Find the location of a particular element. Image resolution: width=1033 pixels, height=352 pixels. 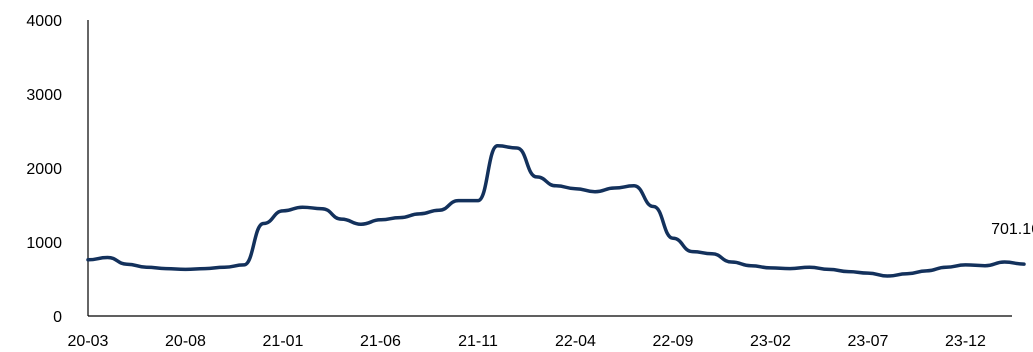

y-tick-labels: 0 1000 2000 3000 4000 is located at coordinates (44, 169).